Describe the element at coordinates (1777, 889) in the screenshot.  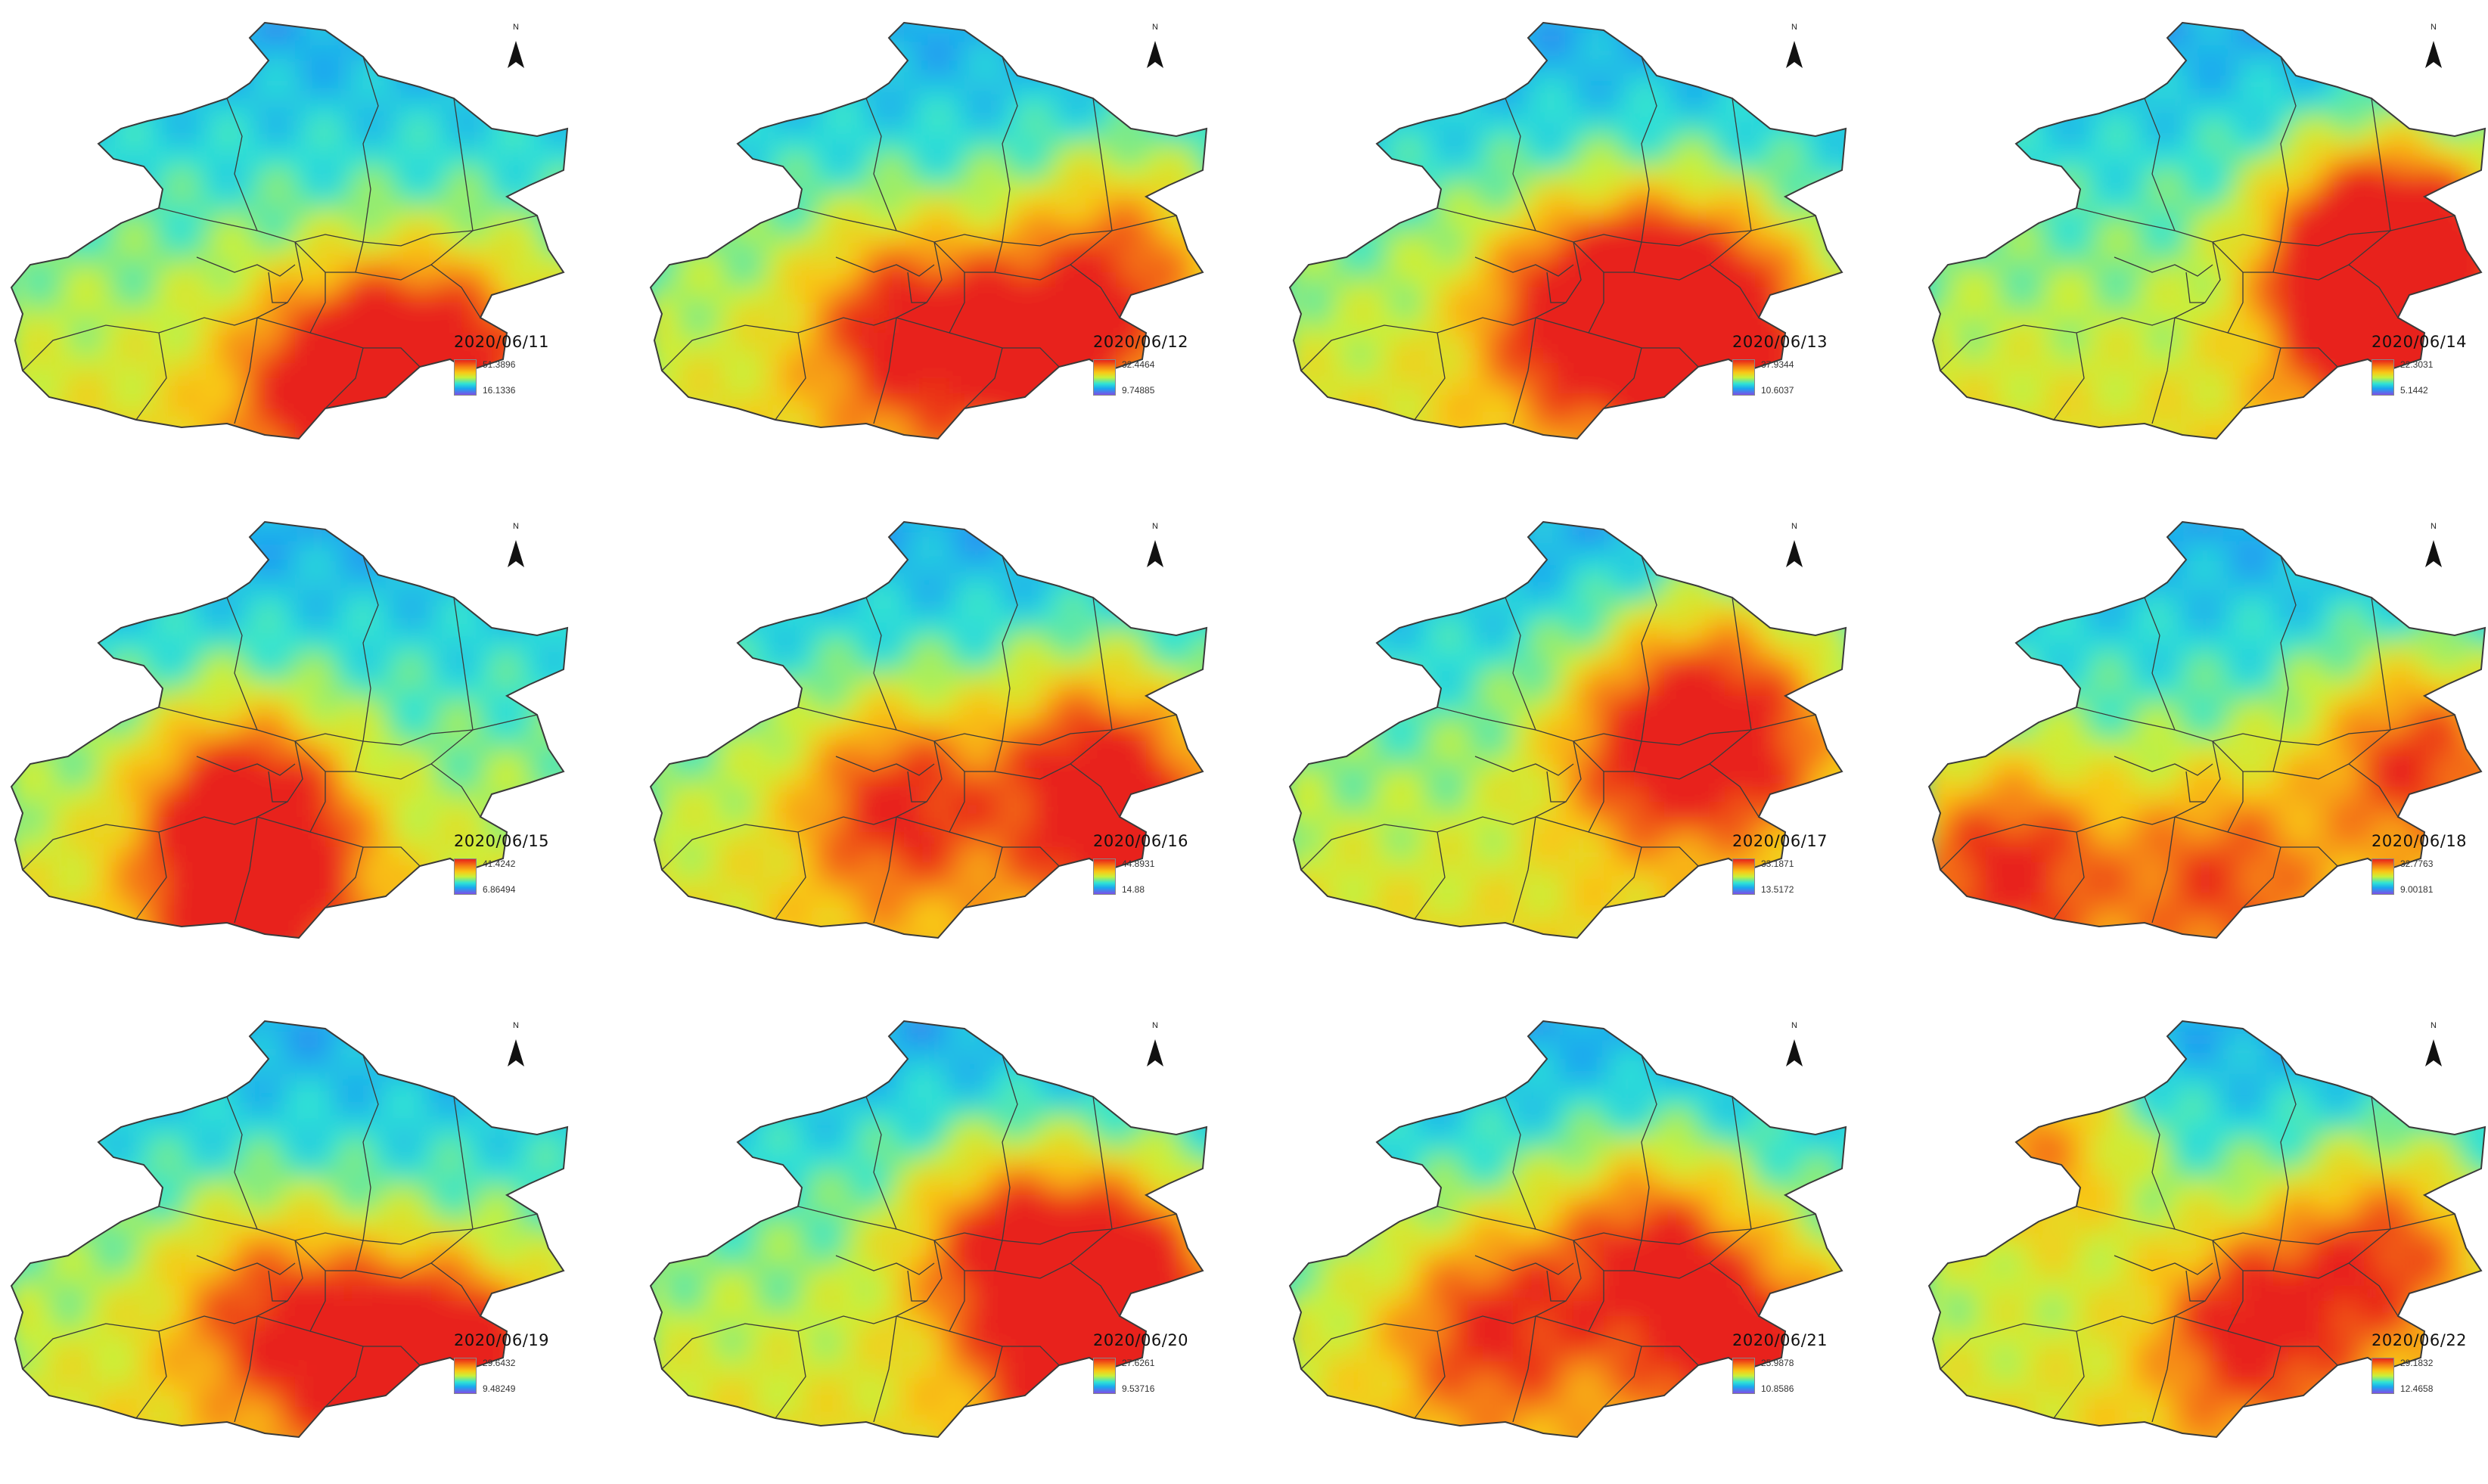
I see `legend-min-value: 13.5172` at that location.